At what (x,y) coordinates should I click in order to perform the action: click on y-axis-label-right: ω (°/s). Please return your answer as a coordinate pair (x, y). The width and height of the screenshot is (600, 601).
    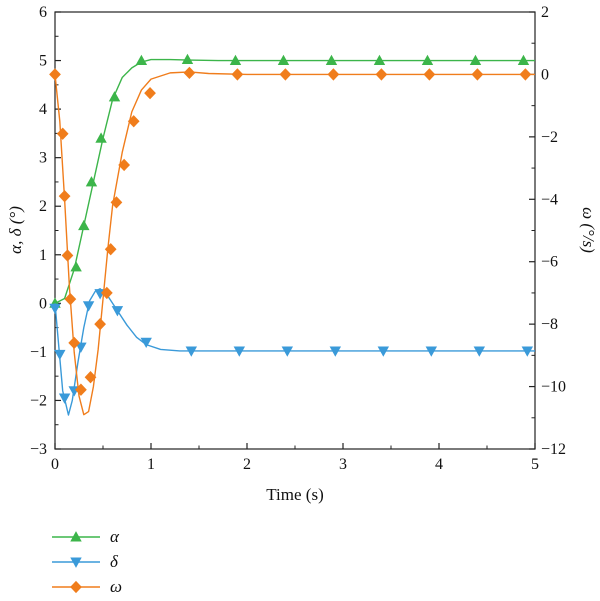
    Looking at the image, I should click on (588, 230).